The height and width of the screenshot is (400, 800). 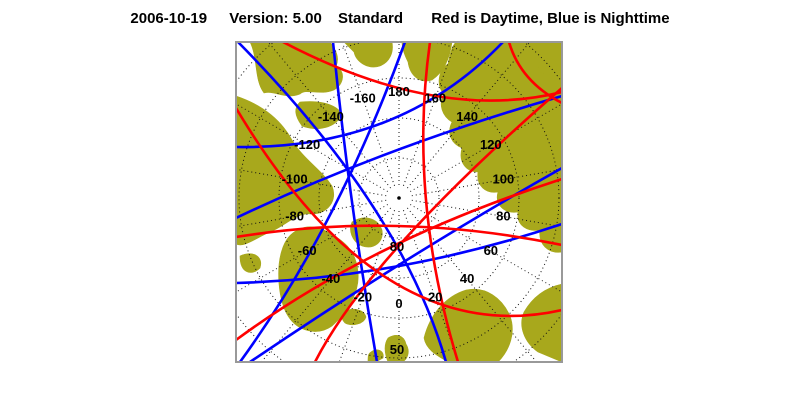 What do you see at coordinates (330, 278) in the screenshot?
I see `longitude-label: -40` at bounding box center [330, 278].